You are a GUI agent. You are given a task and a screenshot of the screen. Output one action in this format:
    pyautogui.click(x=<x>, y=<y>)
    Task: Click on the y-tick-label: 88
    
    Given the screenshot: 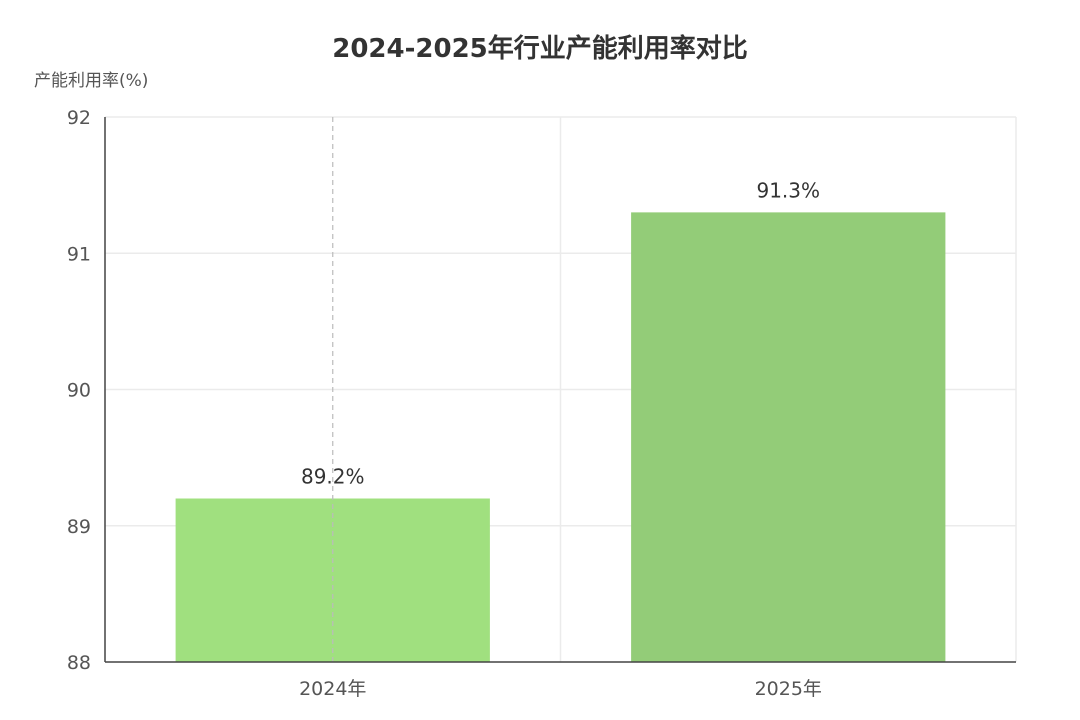 What is the action you would take?
    pyautogui.click(x=79, y=663)
    